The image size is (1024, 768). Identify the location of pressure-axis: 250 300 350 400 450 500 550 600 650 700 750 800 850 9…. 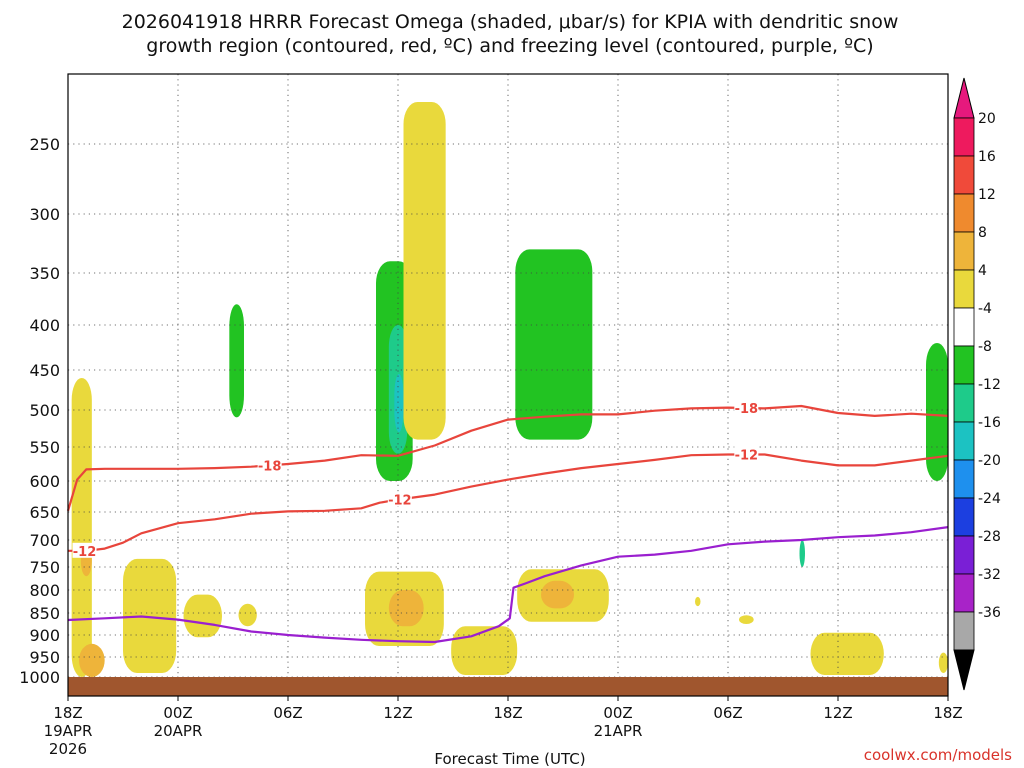
(39, 411).